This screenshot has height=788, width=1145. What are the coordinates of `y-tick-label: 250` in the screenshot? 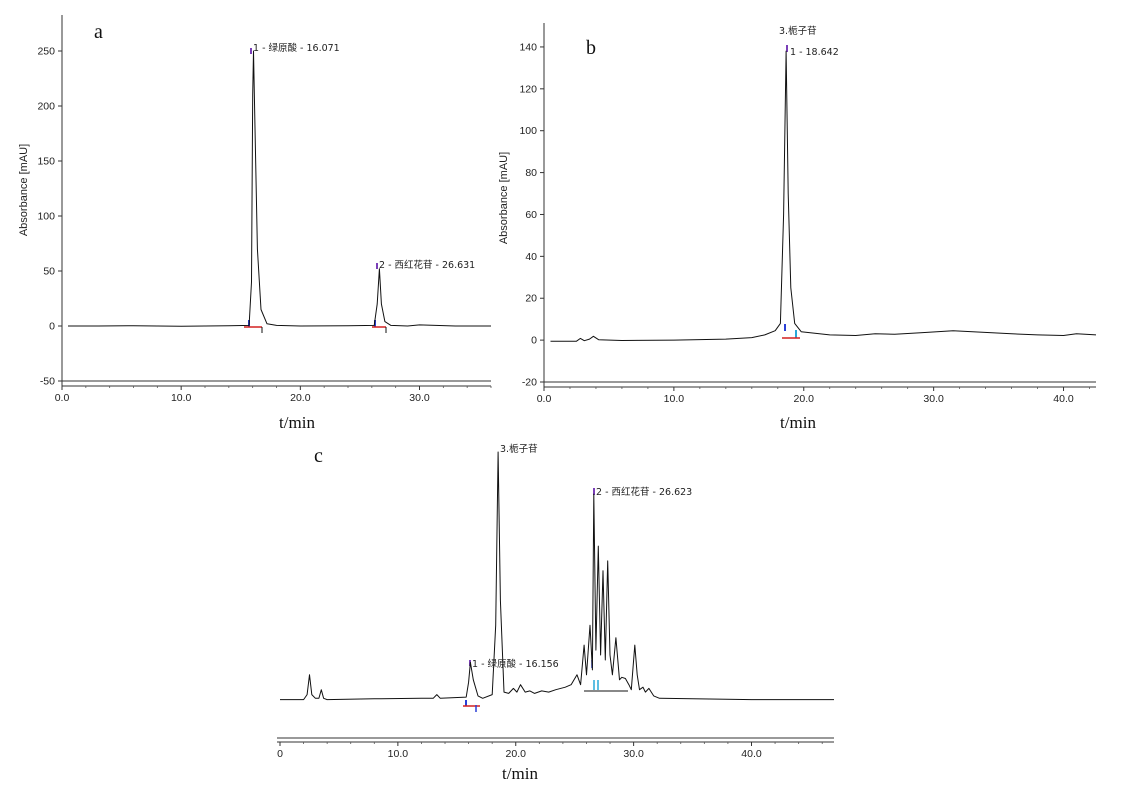 It's located at (46, 52).